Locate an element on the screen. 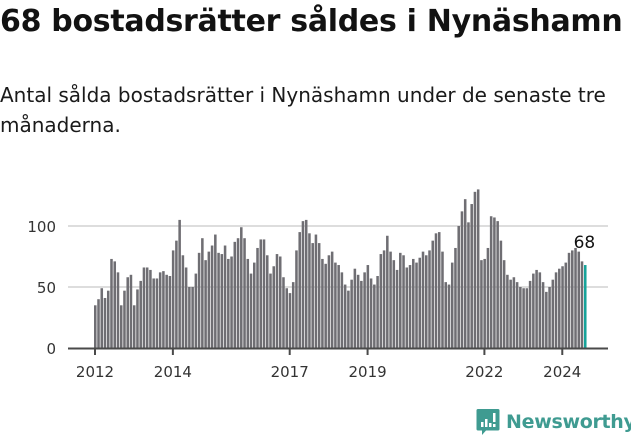 This screenshot has width=631, height=439. y-axis-labels: 0 50 100 is located at coordinates (41, 288).